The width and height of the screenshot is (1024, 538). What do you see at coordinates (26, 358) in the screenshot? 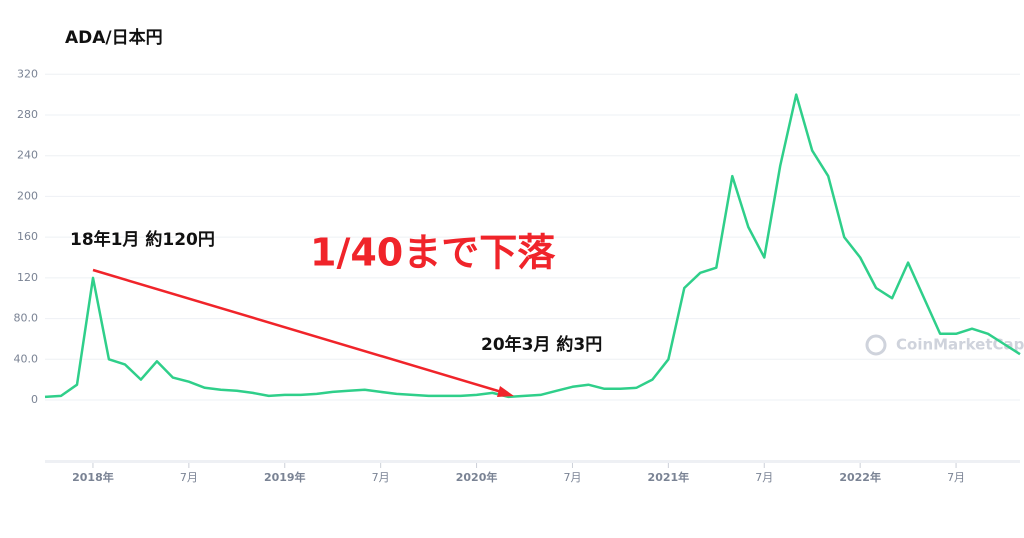
I see `y-tick-label: 40.0` at bounding box center [26, 358].